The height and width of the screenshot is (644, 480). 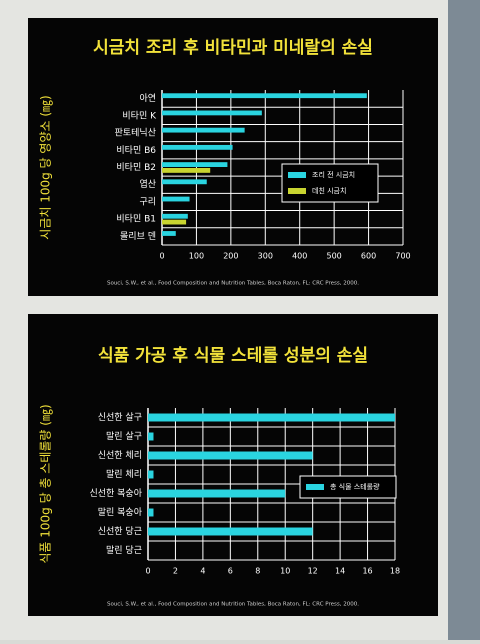 I want to click on y-tick-label: 아연, so click(x=147, y=98).